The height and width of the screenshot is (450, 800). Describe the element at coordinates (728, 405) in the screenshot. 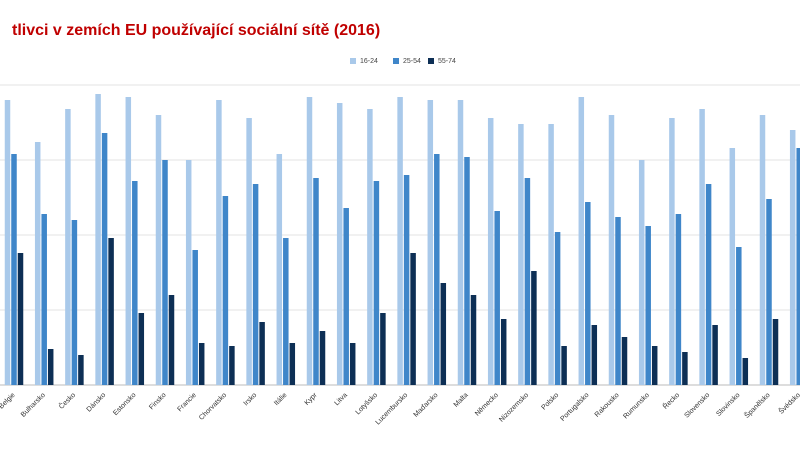

I see `x-tick-label: Slovinsko` at that location.